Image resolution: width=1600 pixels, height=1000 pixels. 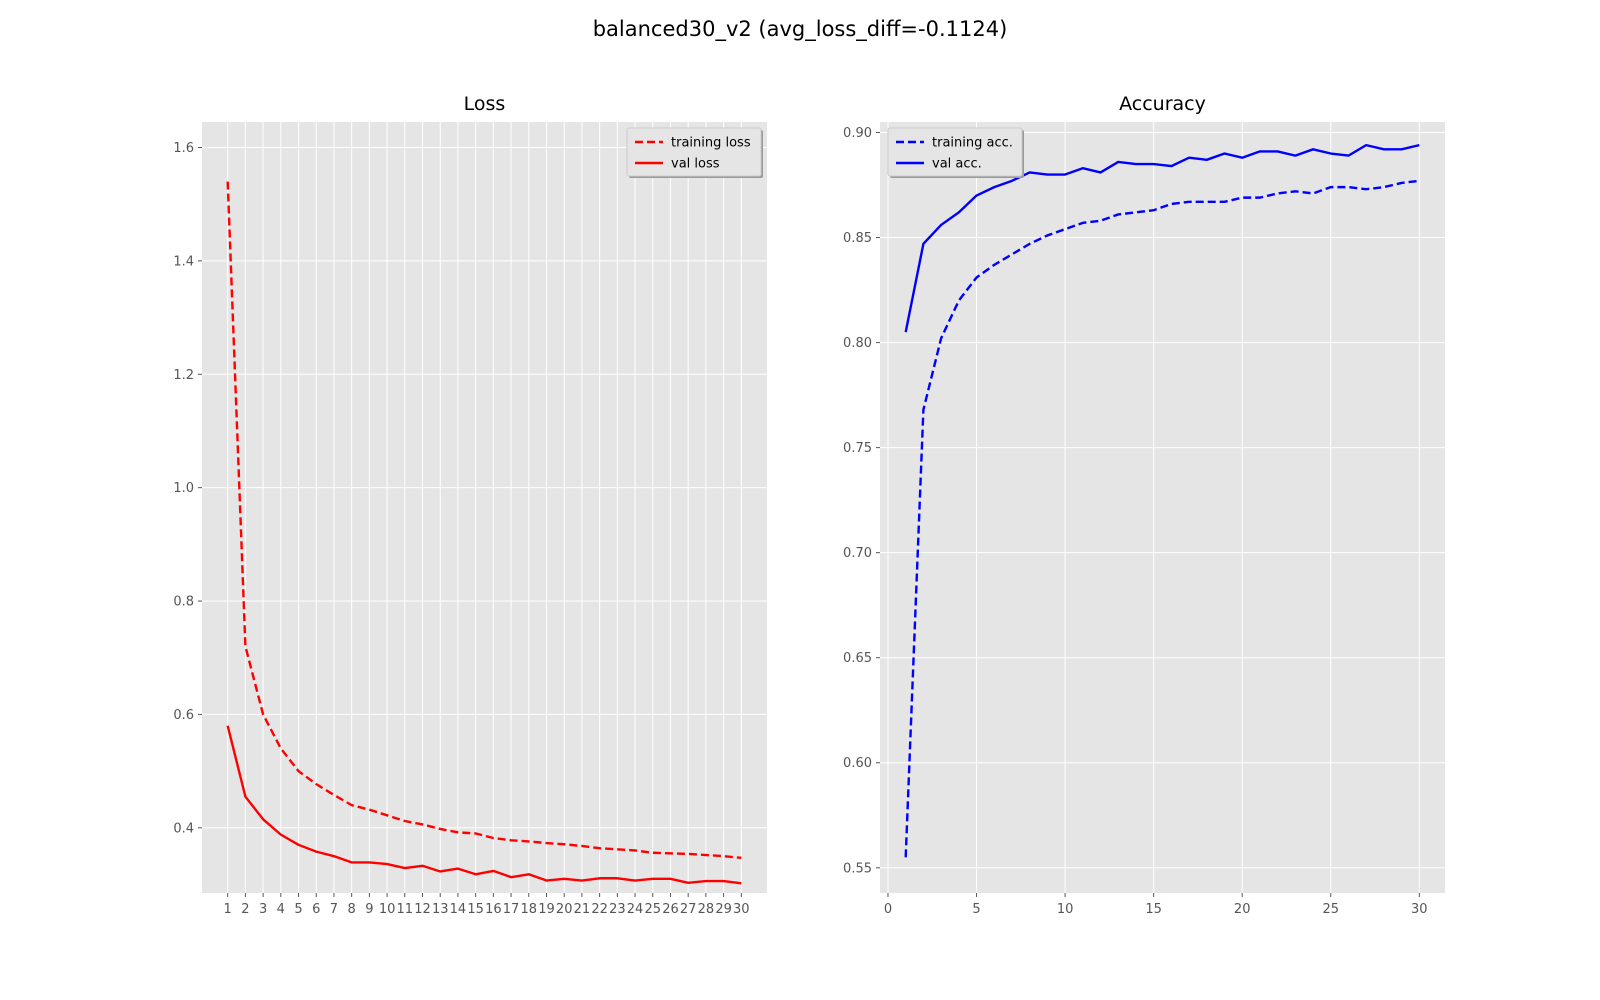 I want to click on series-val-acc-line, so click(x=1162, y=238).